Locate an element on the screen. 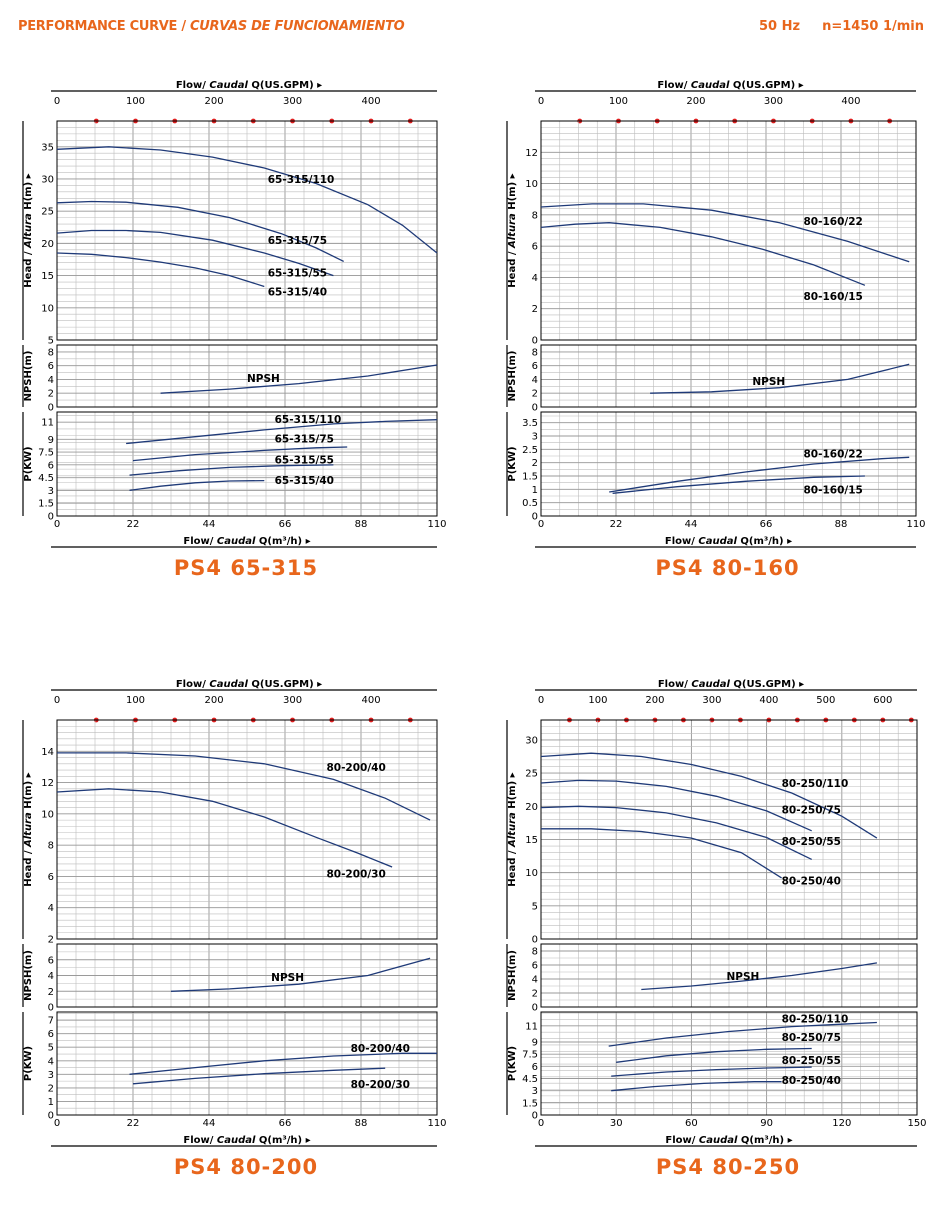  curve-label: 80-160/22 is located at coordinates (833, 454).